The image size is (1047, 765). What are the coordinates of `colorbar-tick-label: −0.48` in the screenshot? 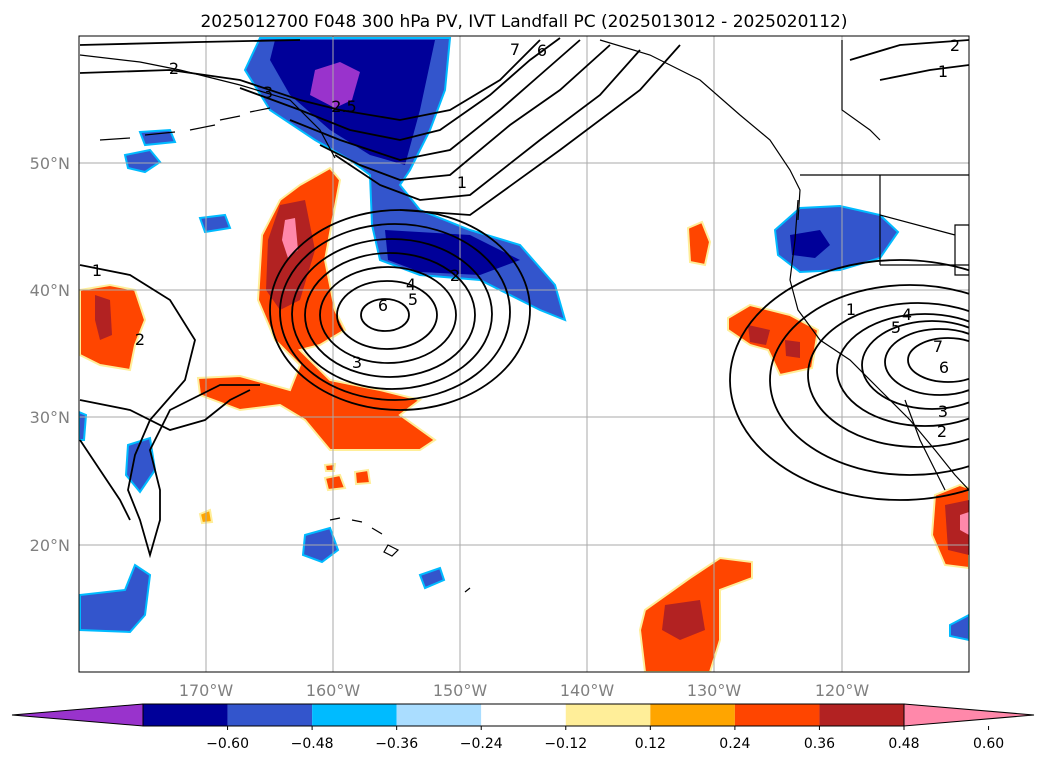 It's located at (312, 744).